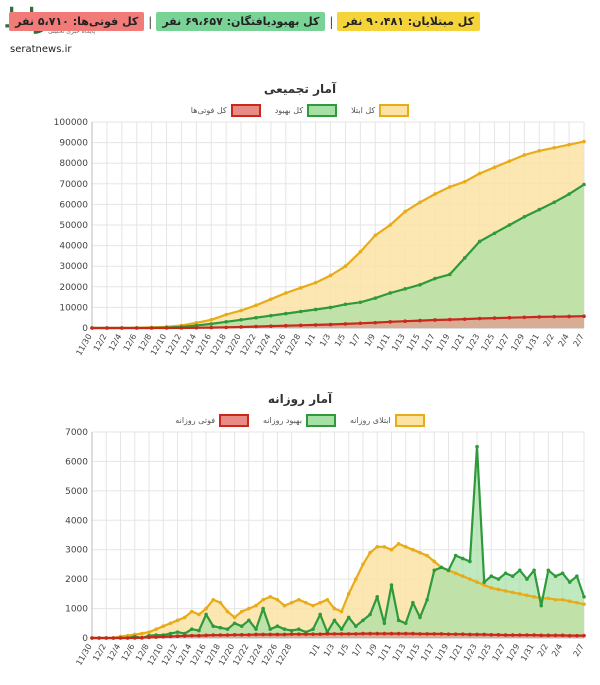 The width and height of the screenshot is (600, 685). I want to click on legend-item-daily-confirmed: ابتلای روزانه, so click(387, 420).